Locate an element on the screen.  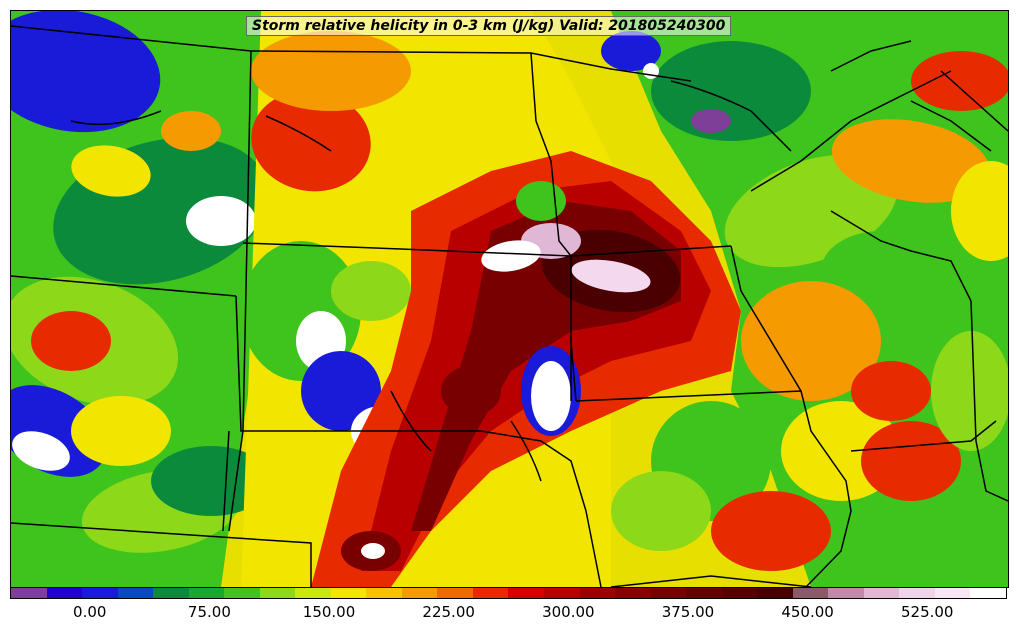
colorbar-tick-label: 150.00 is located at coordinates (329, 612).